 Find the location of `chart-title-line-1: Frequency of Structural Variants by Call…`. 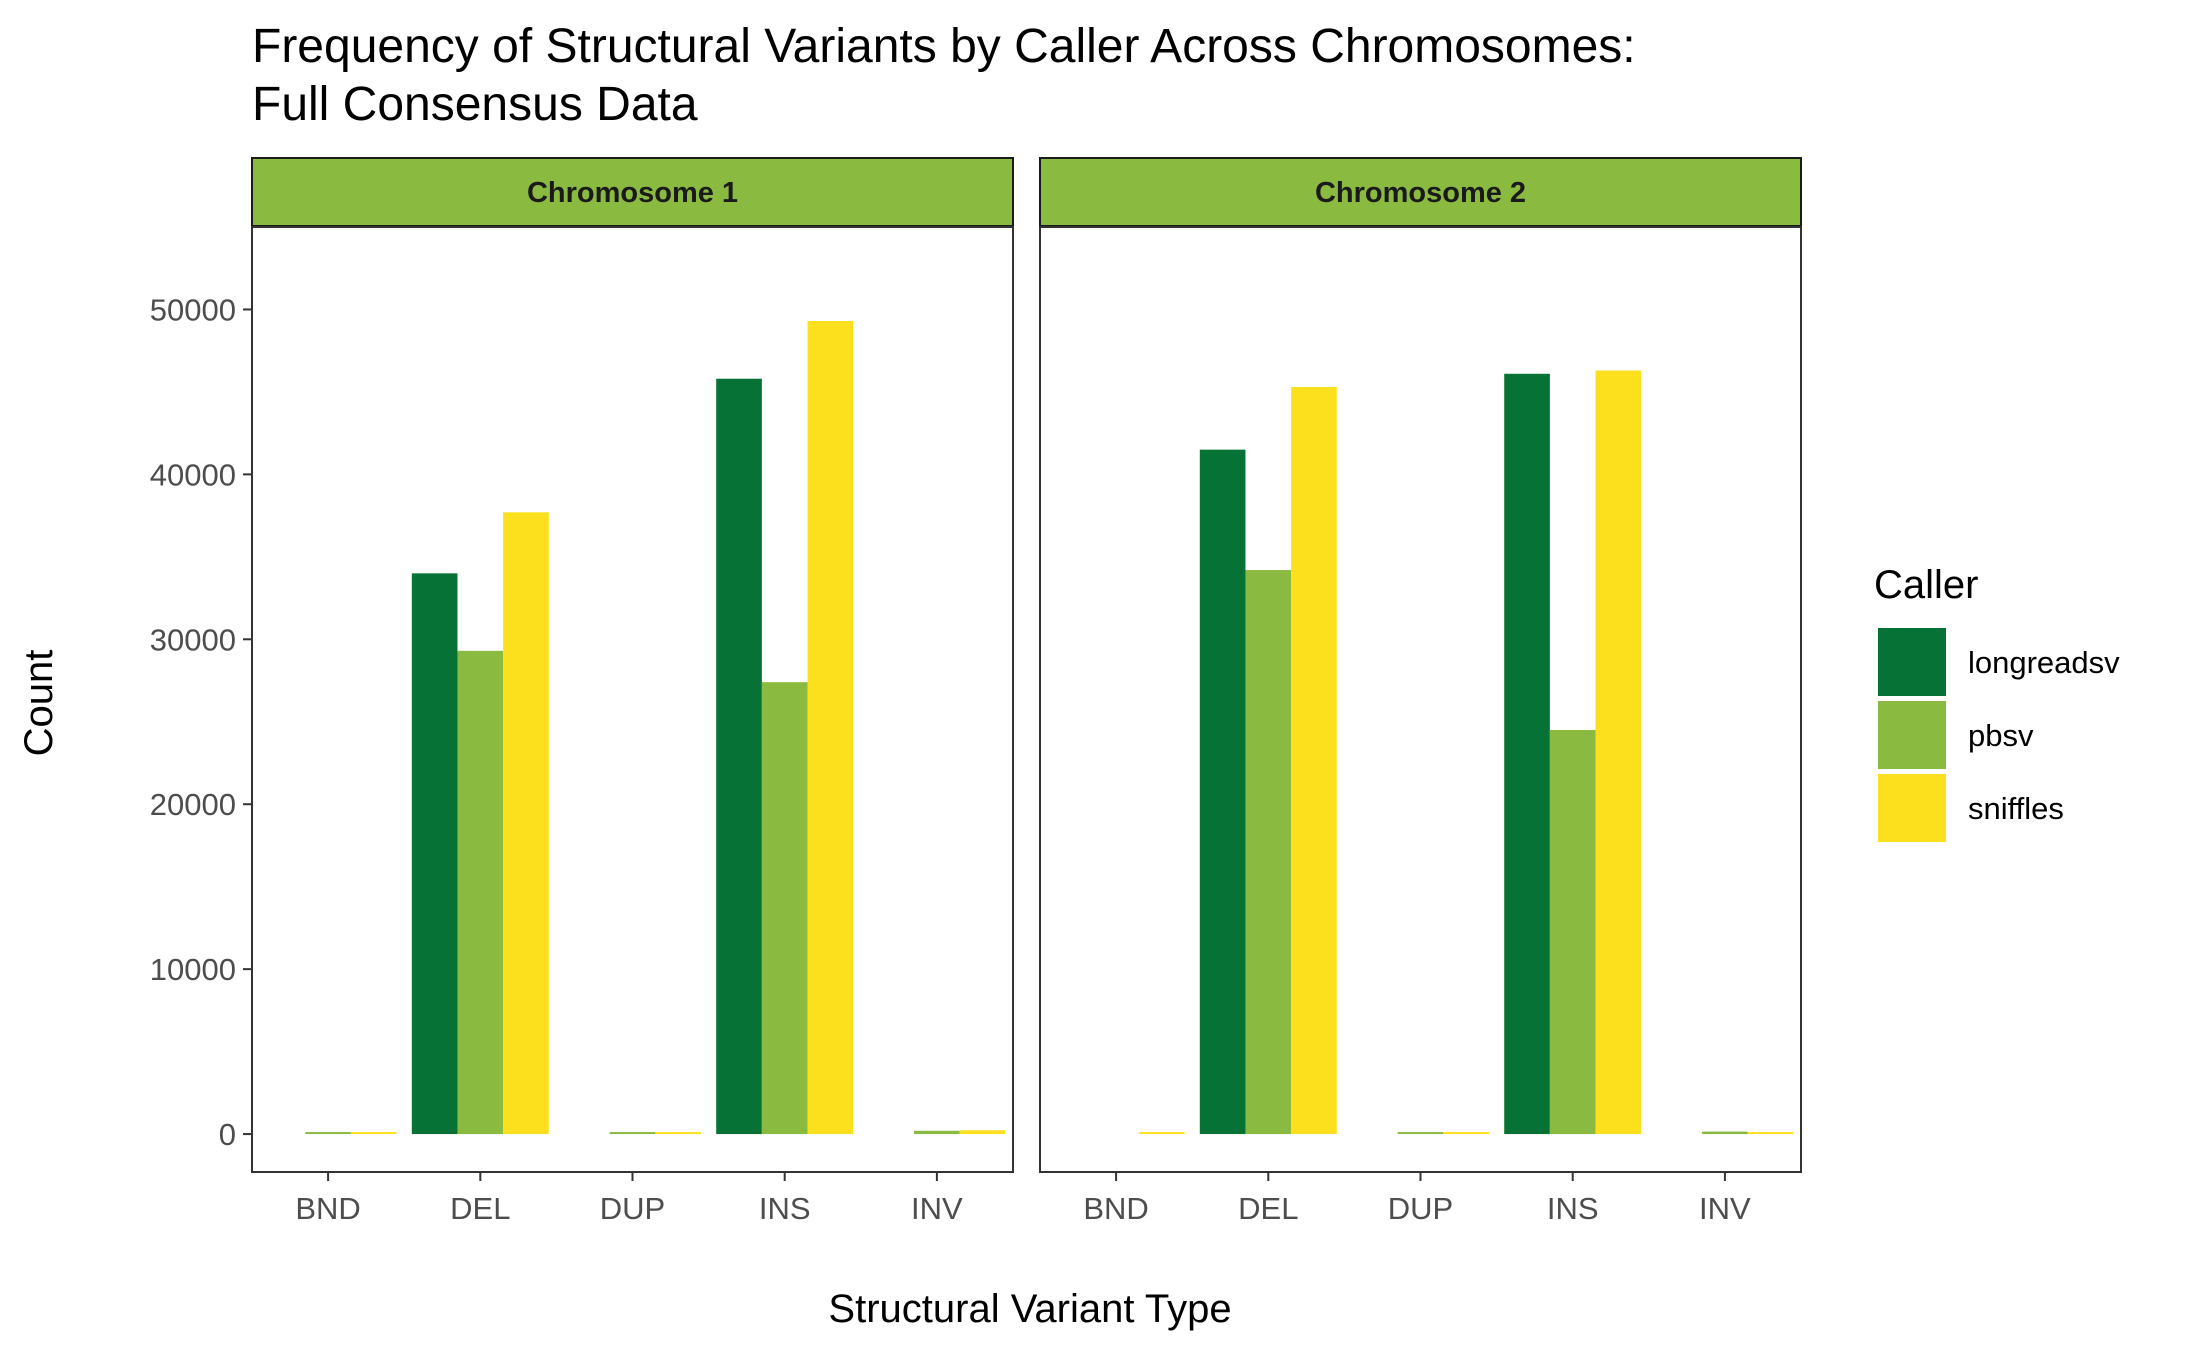

chart-title-line-1: Frequency of Structural Variants by Call… is located at coordinates (944, 46).